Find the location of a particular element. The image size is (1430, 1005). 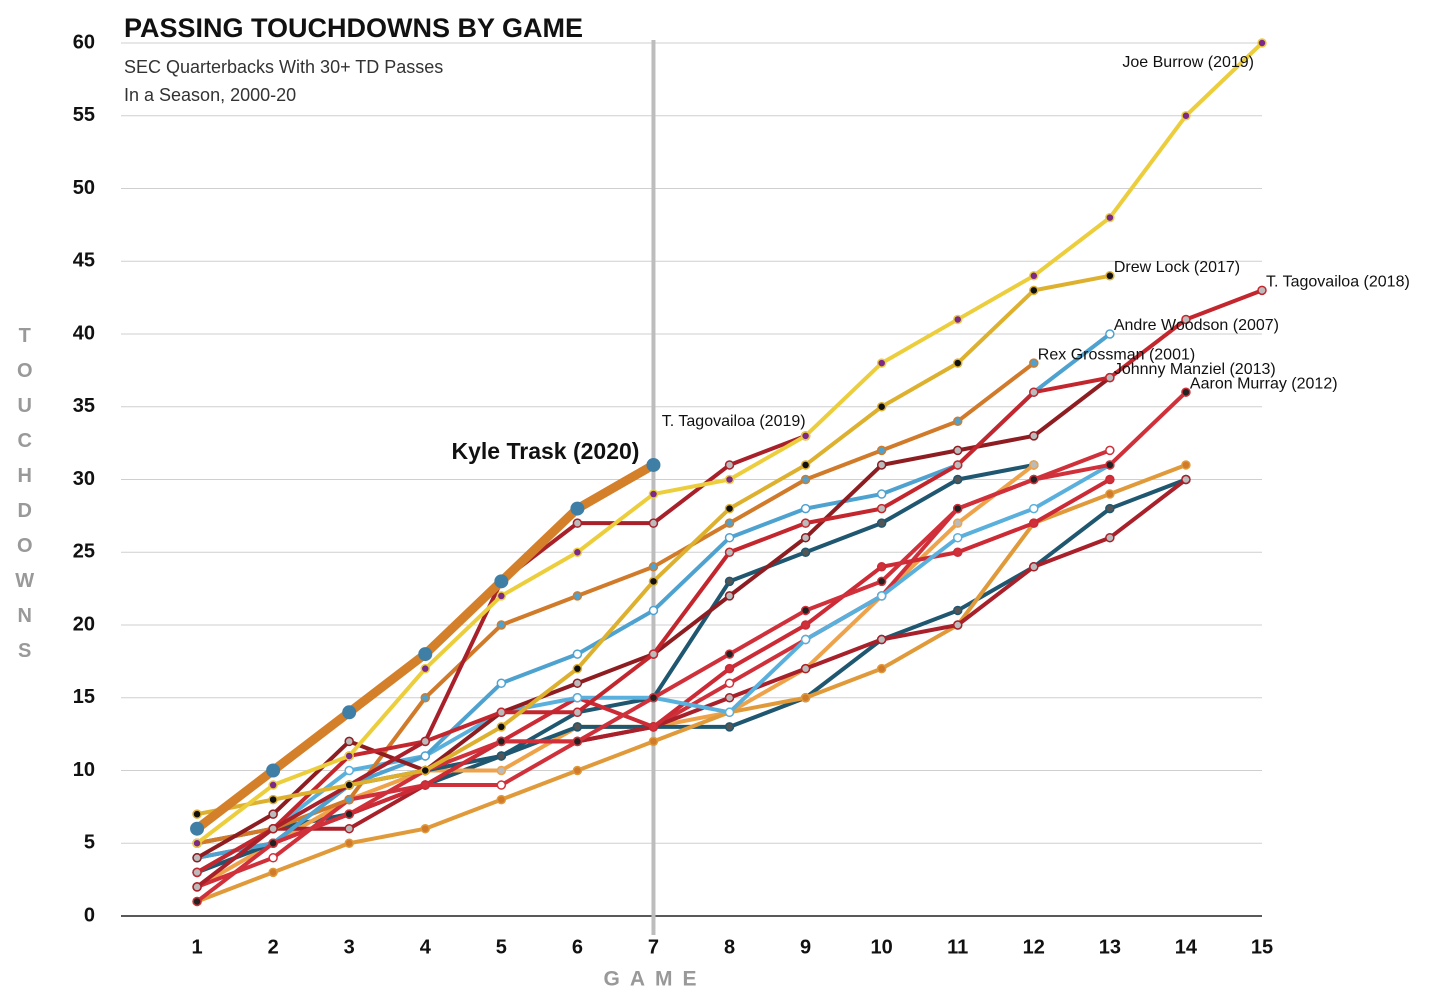

x-tick-label: 6 is located at coordinates (577, 947).